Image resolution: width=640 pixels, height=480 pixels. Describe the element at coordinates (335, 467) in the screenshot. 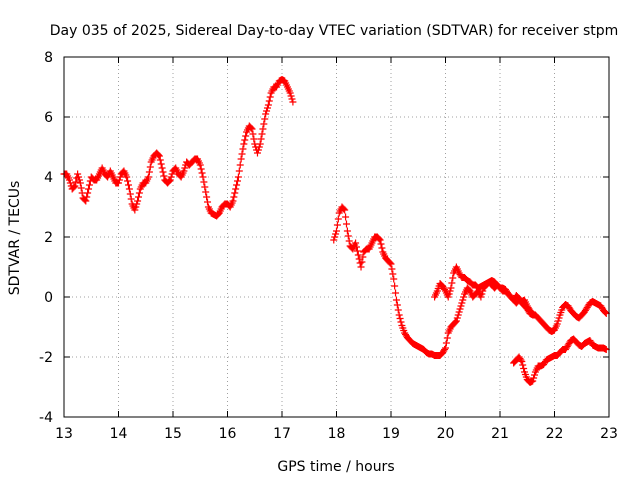

I see `x-axis-label: GPS time / hours` at that location.